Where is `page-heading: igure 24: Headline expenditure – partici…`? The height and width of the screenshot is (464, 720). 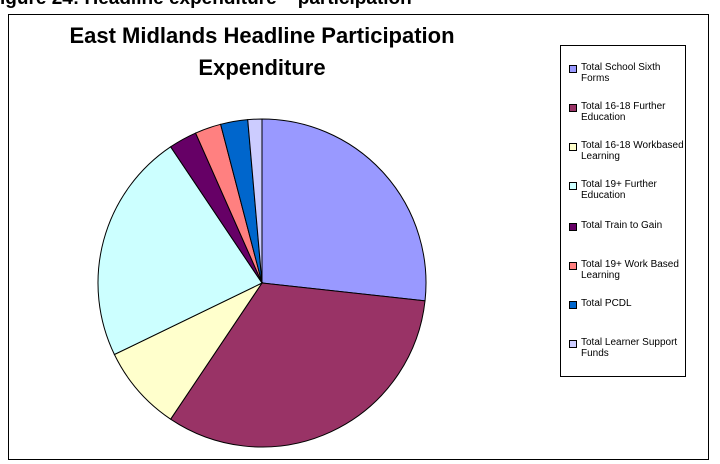 page-heading: igure 24: Headline expenditure – partici… is located at coordinates (360, 4).